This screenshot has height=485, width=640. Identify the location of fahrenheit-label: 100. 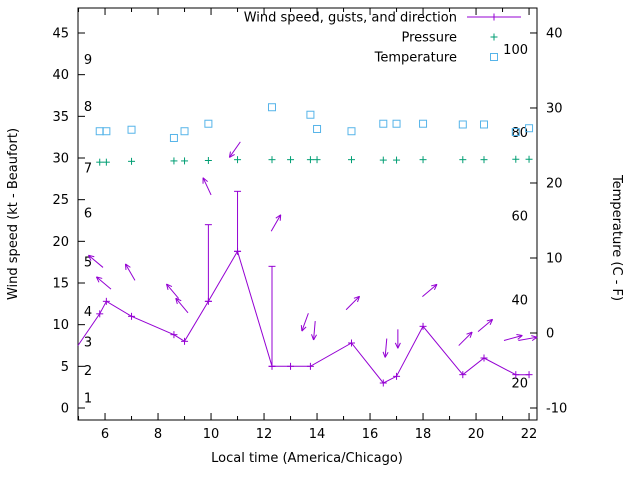
(515, 50).